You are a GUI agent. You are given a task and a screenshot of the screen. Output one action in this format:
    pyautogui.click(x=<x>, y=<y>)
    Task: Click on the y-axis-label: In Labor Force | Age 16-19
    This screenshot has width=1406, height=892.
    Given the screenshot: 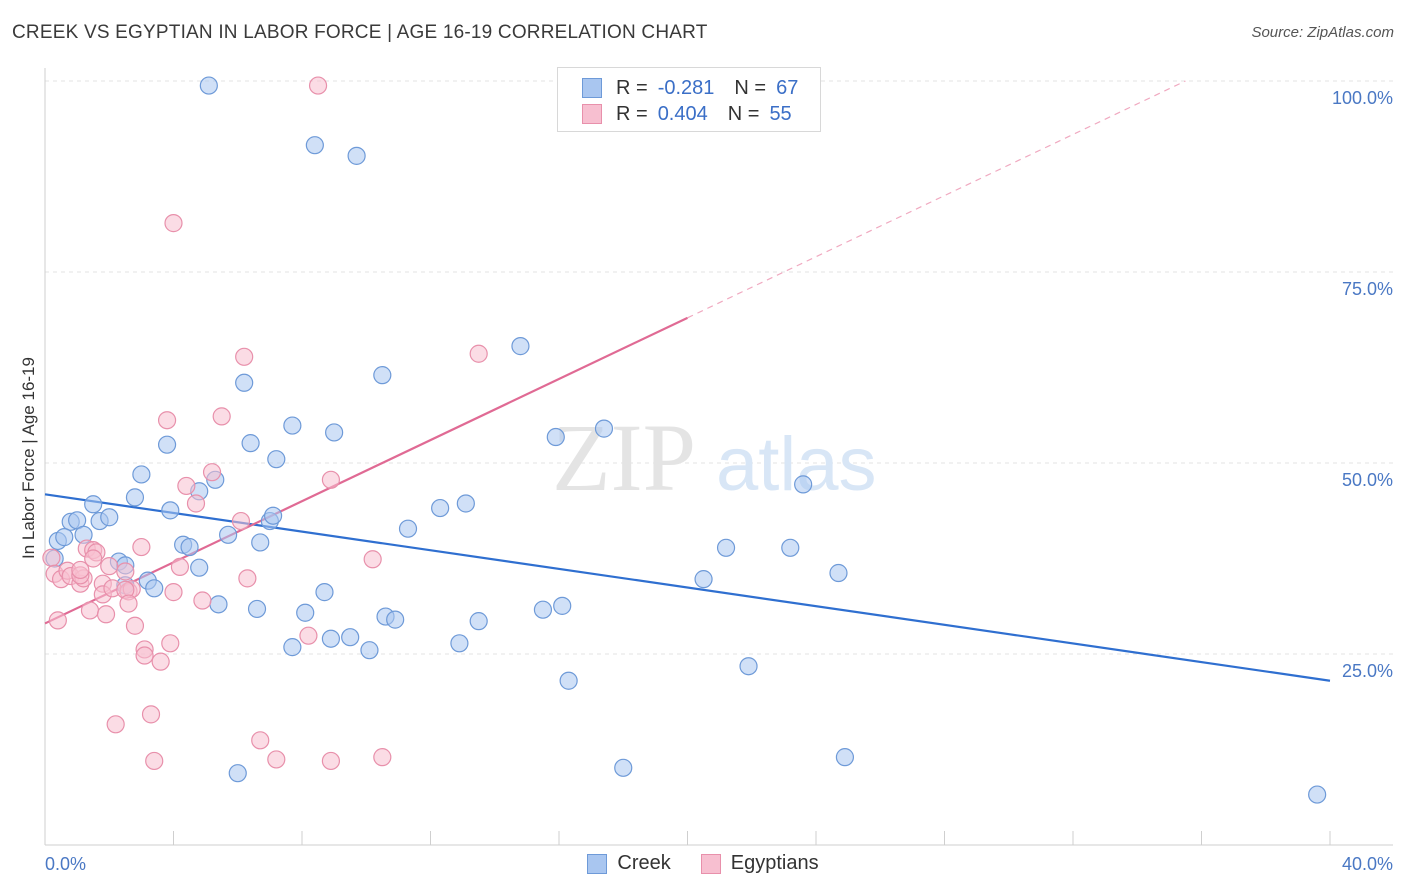 What is the action you would take?
    pyautogui.click(x=28, y=458)
    